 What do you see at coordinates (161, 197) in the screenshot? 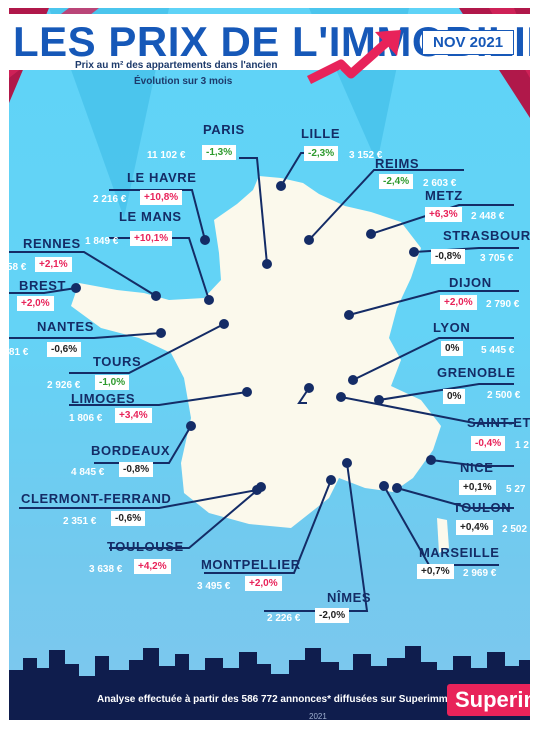
I see `city-le-havre-change: +10,8%` at bounding box center [161, 197].